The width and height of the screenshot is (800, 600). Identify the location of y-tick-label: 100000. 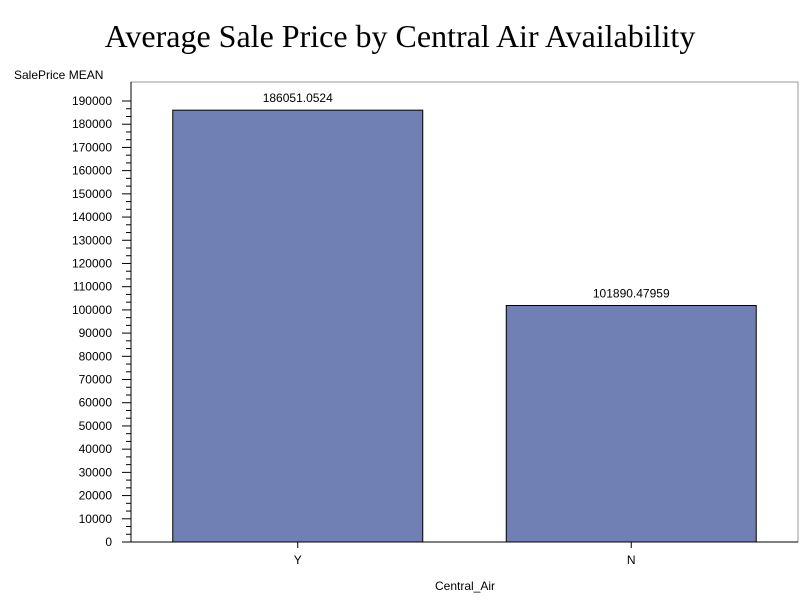
(92, 310).